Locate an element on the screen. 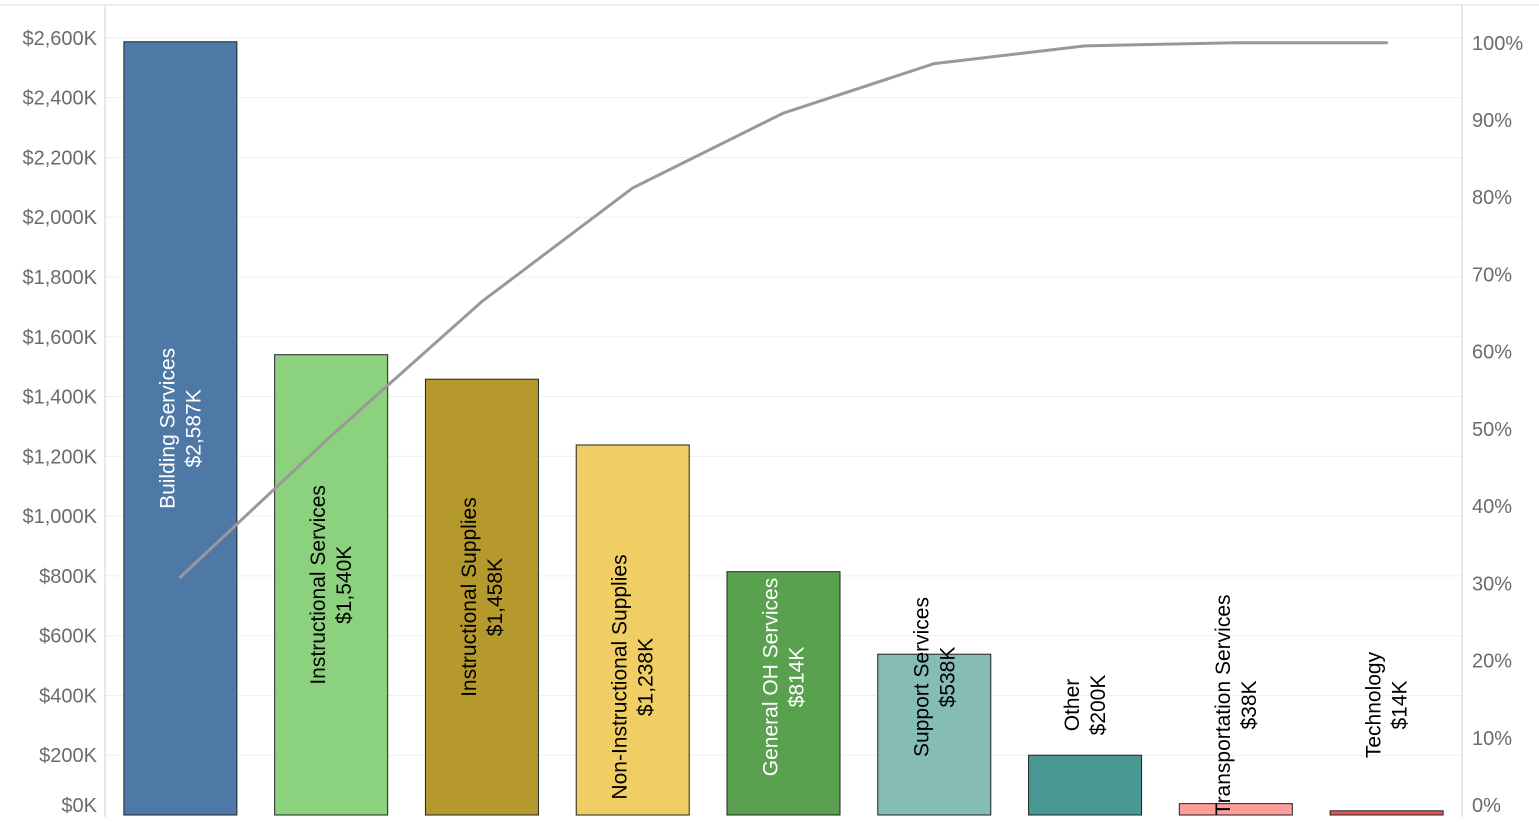 This screenshot has height=822, width=1539. bar-label-group: Transportation Services $38K is located at coordinates (1236, 705).